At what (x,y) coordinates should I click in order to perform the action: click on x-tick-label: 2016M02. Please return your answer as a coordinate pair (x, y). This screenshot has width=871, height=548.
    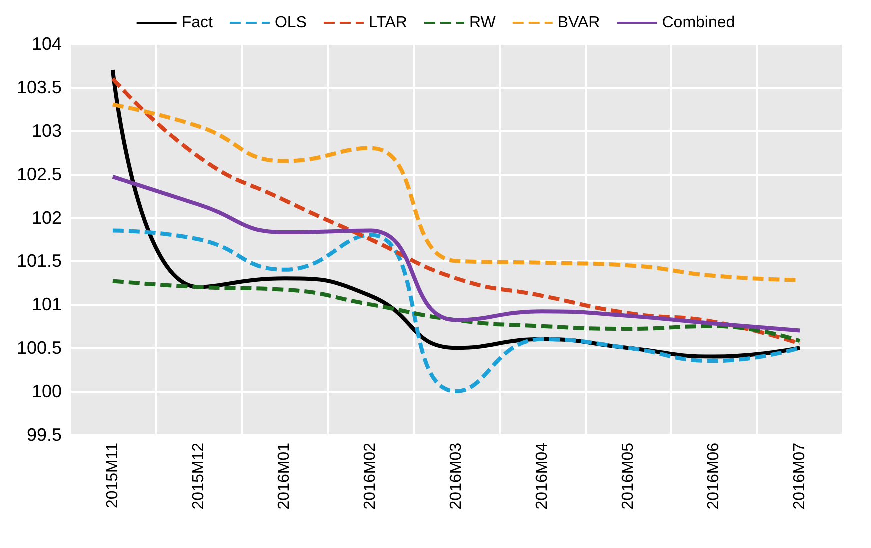
    Looking at the image, I should click on (371, 476).